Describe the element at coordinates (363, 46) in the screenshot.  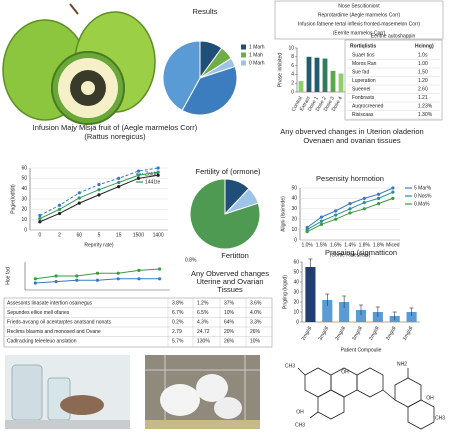
I see `side-table-header: Rortiqlistis` at that location.